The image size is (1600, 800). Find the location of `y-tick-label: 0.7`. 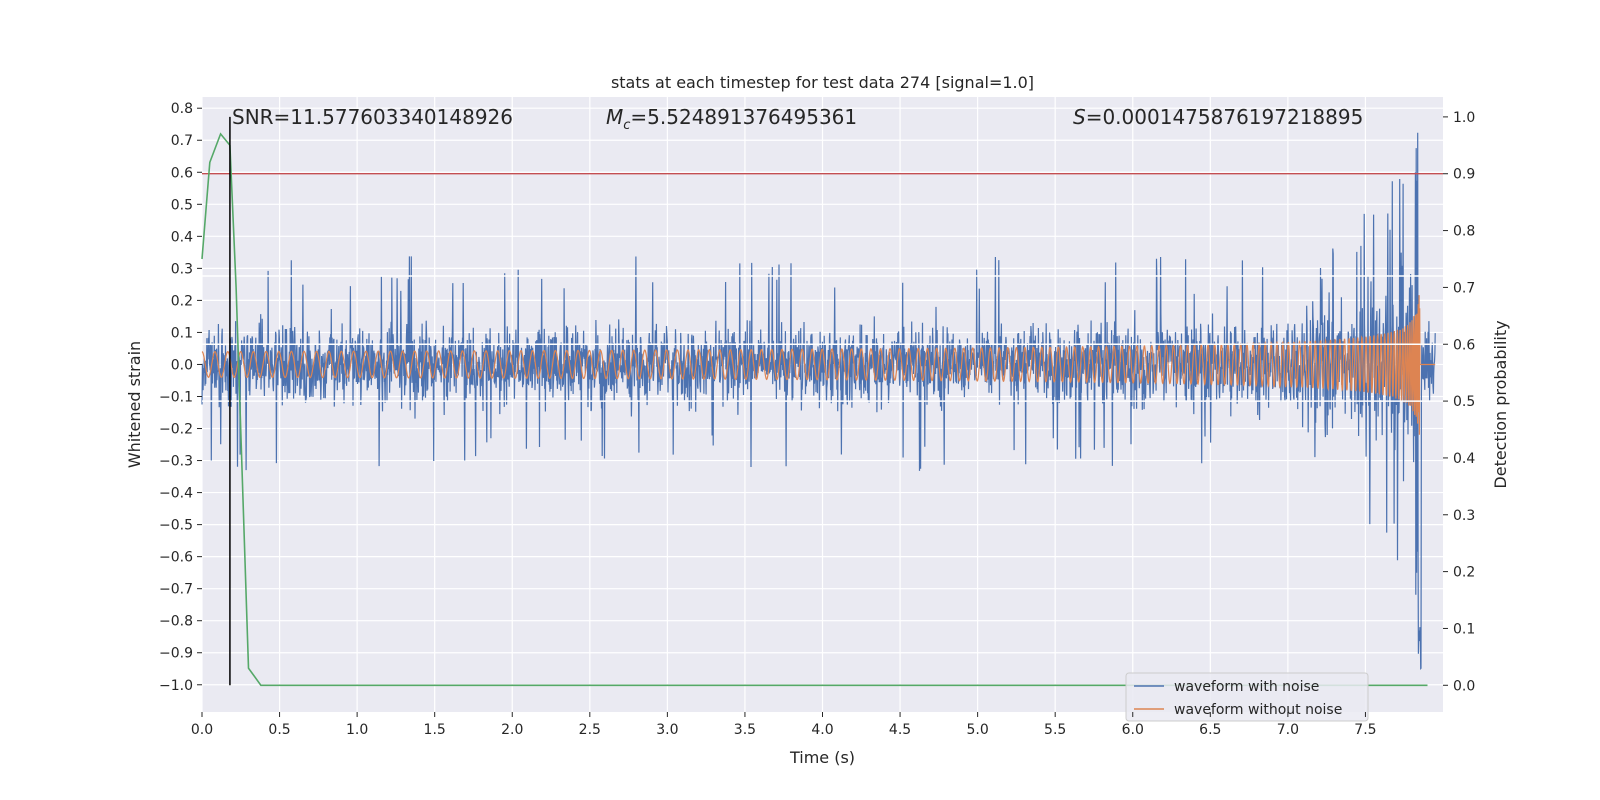

y-tick-label: 0.7 is located at coordinates (182, 141).